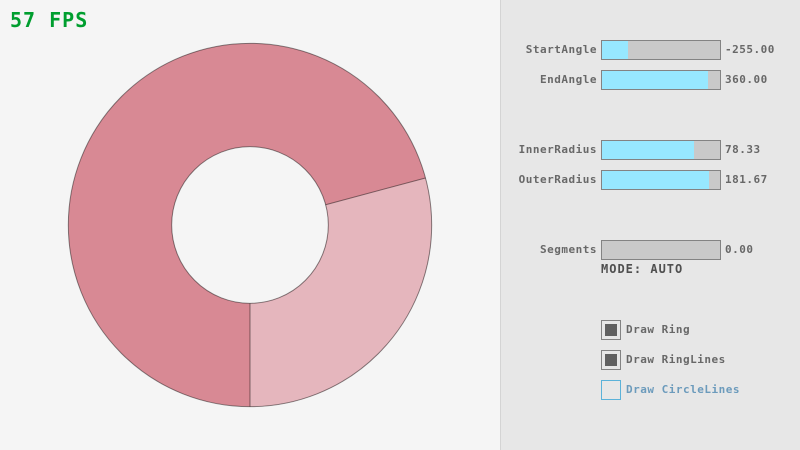  I want to click on slider-innerradius, so click(661, 150).